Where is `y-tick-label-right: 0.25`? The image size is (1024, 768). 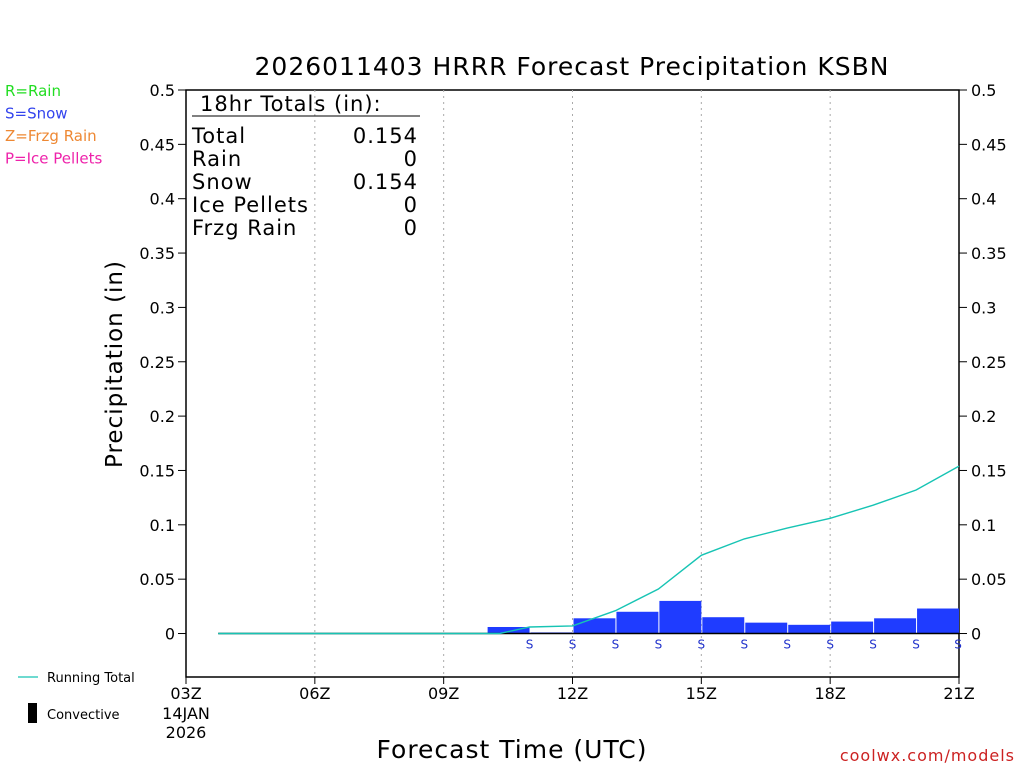
y-tick-label-right: 0.25 is located at coordinates (989, 362).